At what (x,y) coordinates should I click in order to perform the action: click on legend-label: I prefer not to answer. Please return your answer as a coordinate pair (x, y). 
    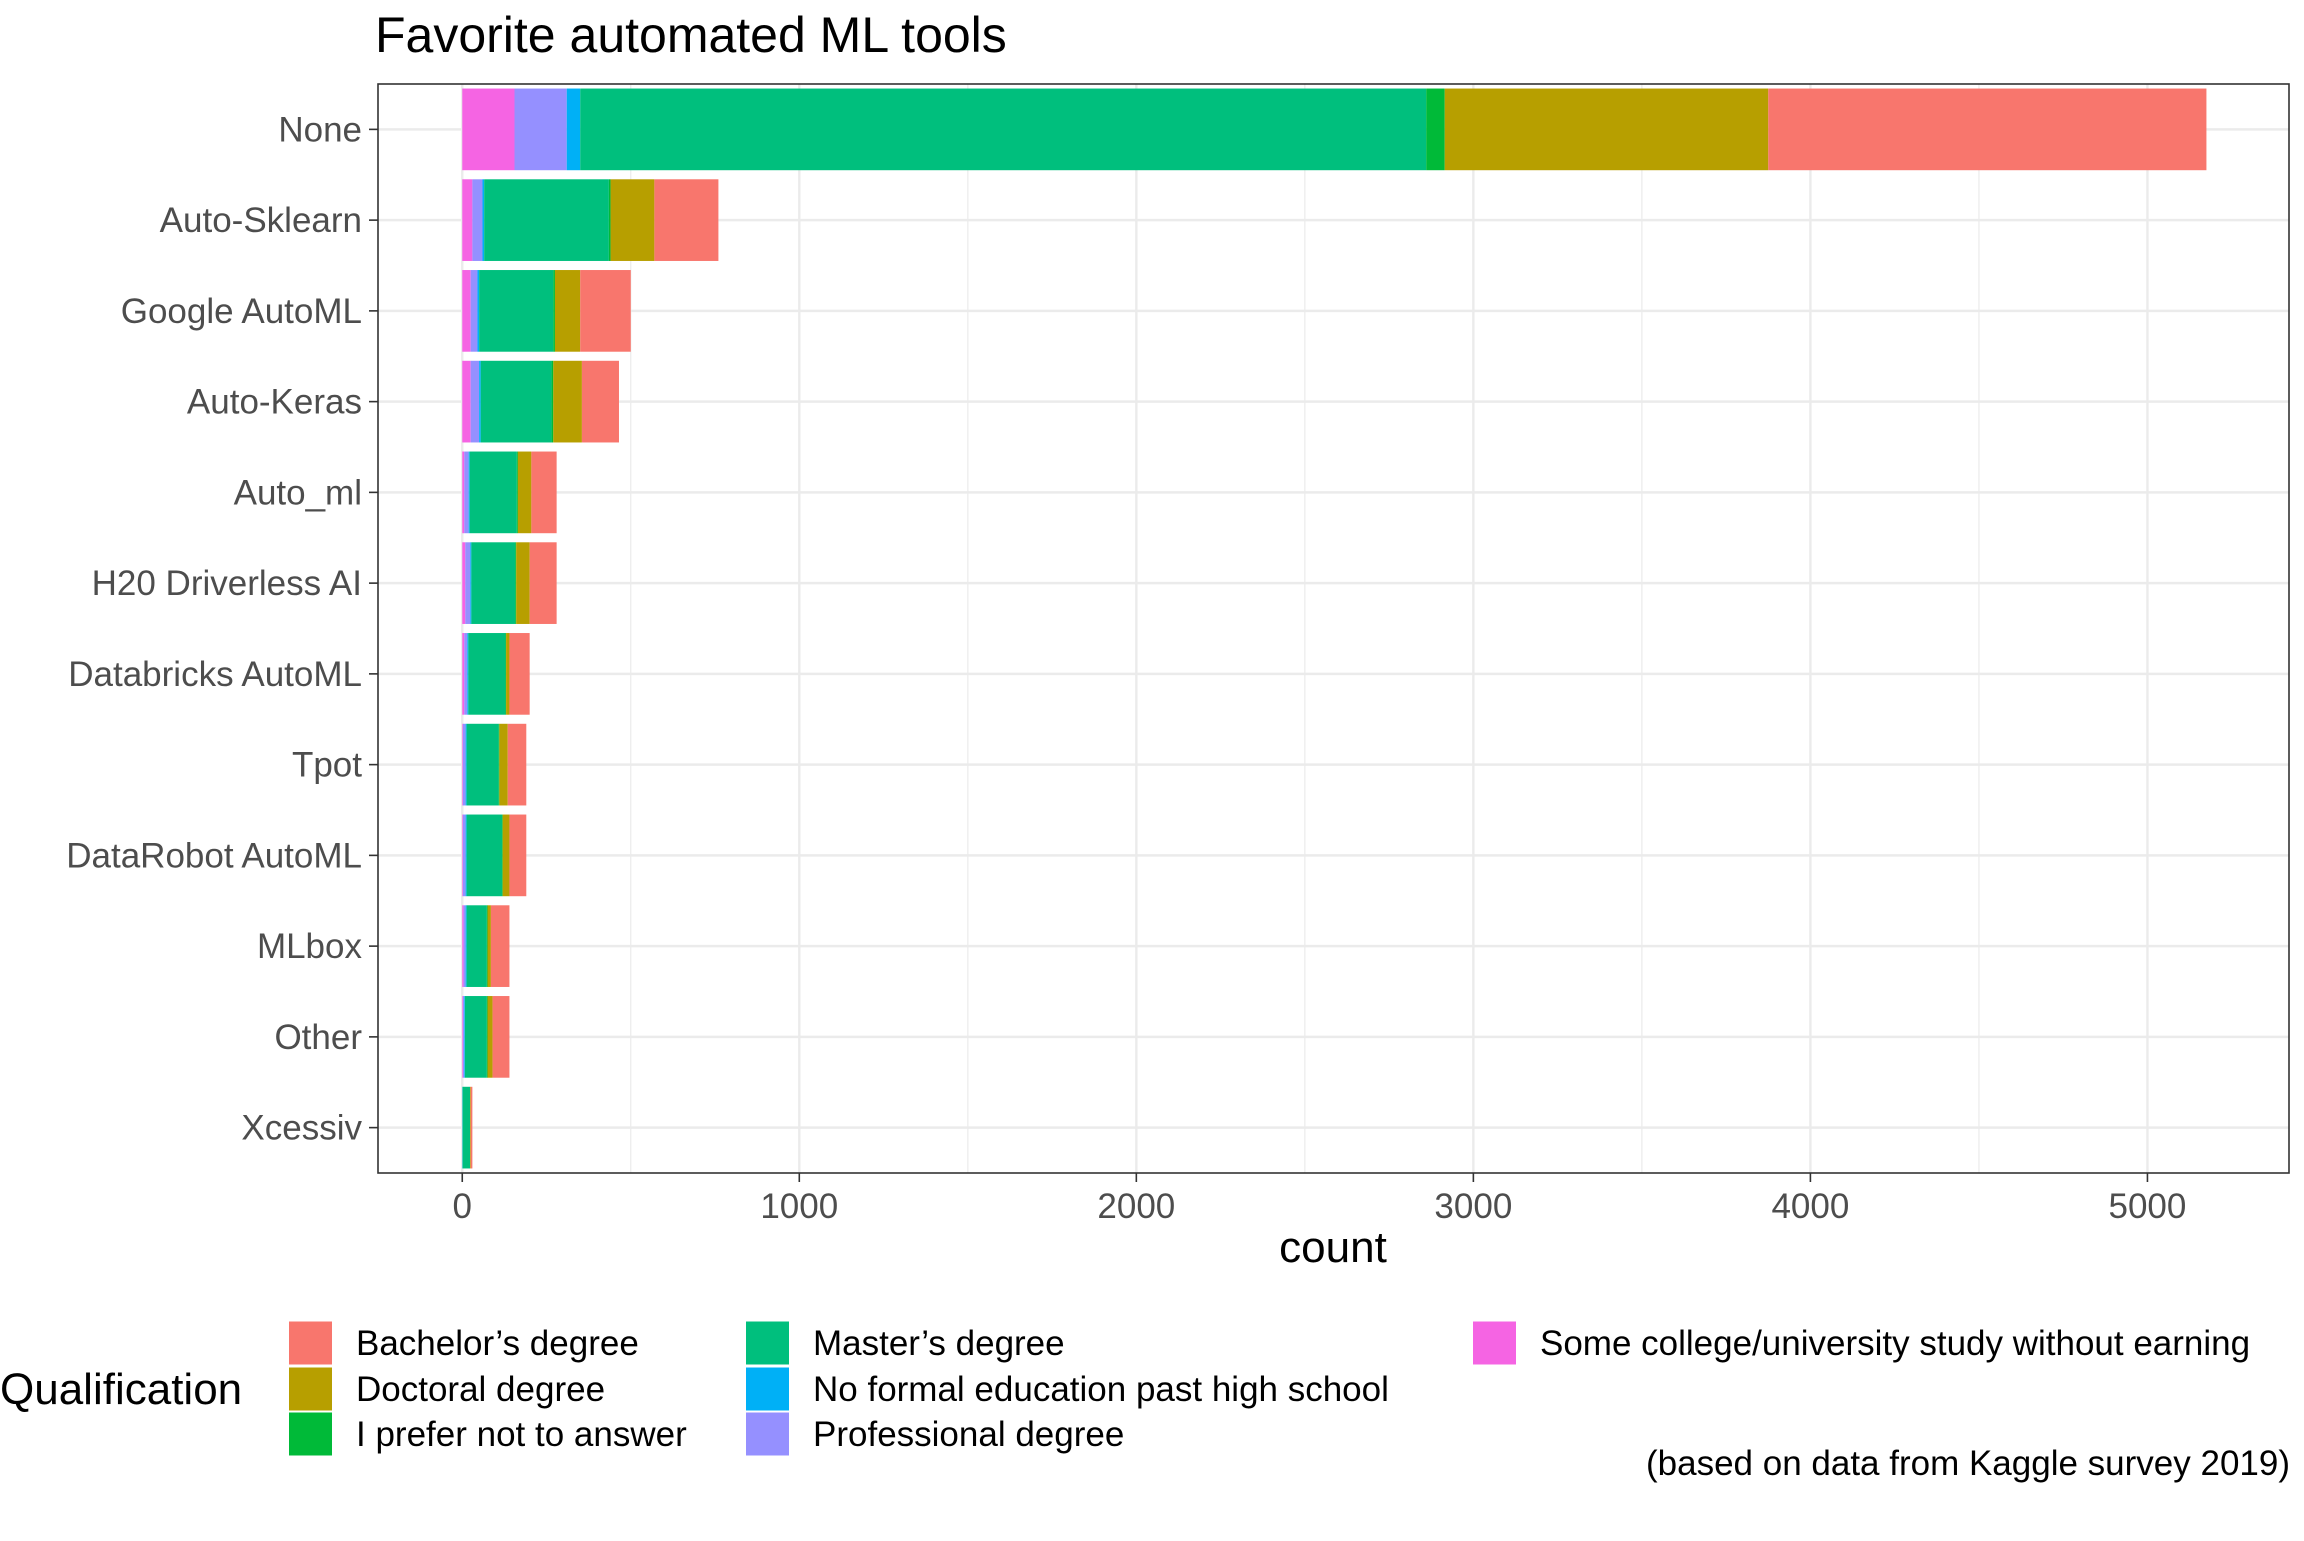
    Looking at the image, I should click on (521, 1434).